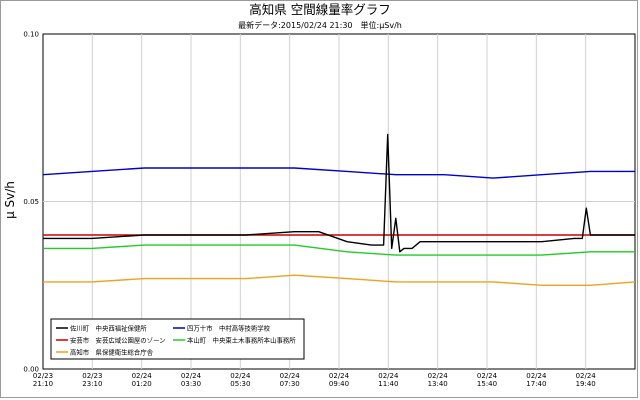 This screenshot has height=400, width=640. What do you see at coordinates (142, 384) in the screenshot?
I see `x-tick-time: 01:20` at bounding box center [142, 384].